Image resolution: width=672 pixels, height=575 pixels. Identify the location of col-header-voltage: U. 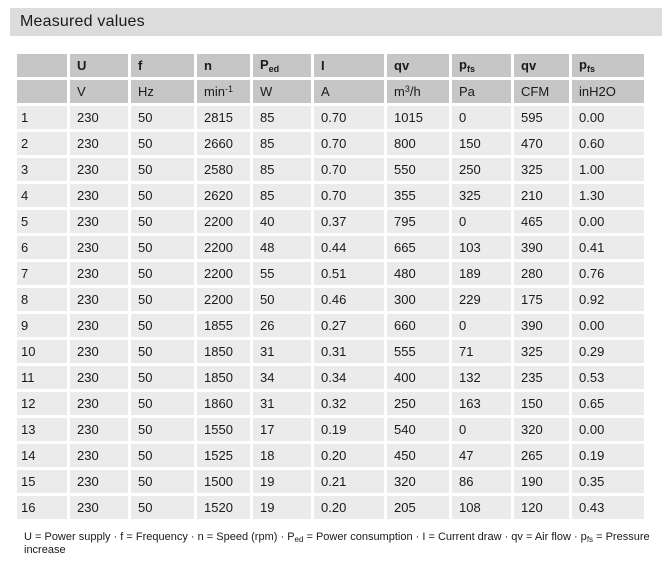
(99, 65).